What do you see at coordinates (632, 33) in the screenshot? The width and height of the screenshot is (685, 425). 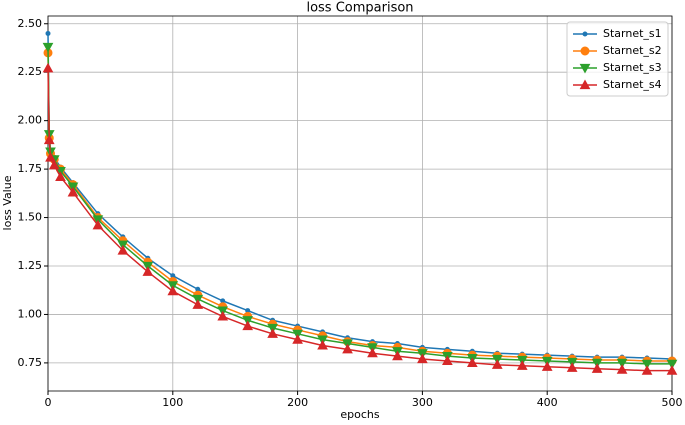 I see `legend-label: Starnet_s1` at bounding box center [632, 33].